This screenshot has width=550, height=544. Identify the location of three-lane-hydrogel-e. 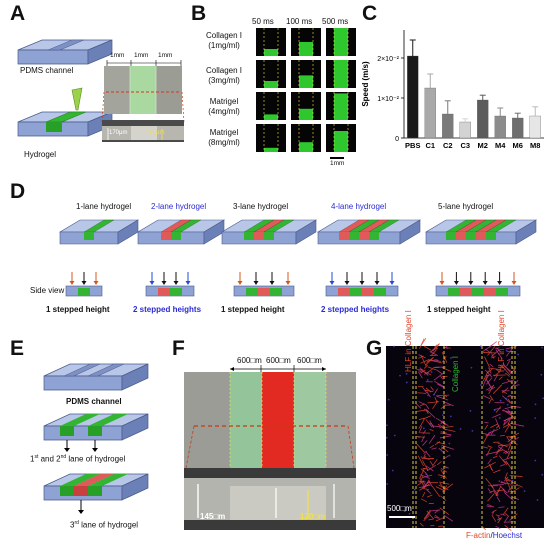
(96, 493).